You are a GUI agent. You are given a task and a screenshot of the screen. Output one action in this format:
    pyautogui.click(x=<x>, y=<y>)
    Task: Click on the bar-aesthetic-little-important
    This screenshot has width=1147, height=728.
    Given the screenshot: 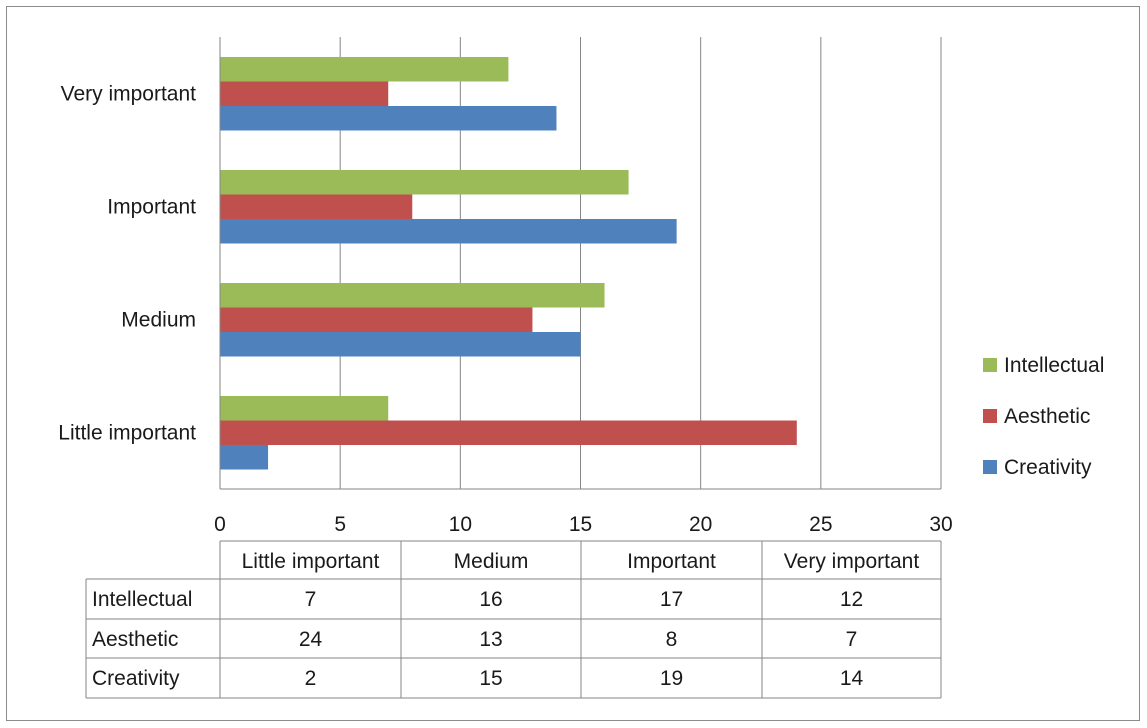 What is the action you would take?
    pyautogui.click(x=508, y=432)
    